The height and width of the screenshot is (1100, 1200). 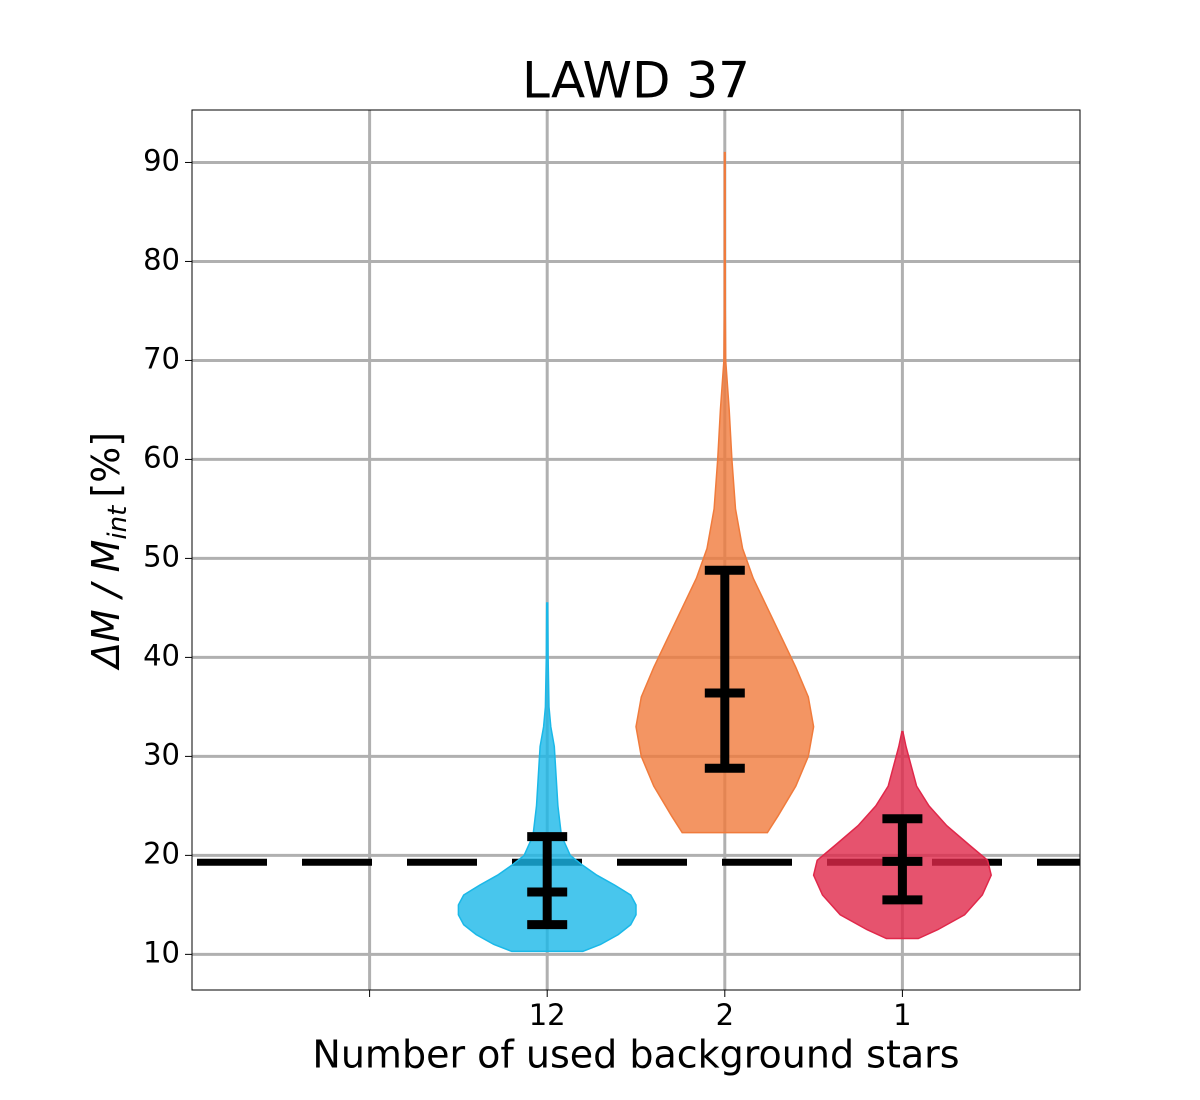 I want to click on x-axis-label: Number of used background stars, so click(x=635, y=1055).